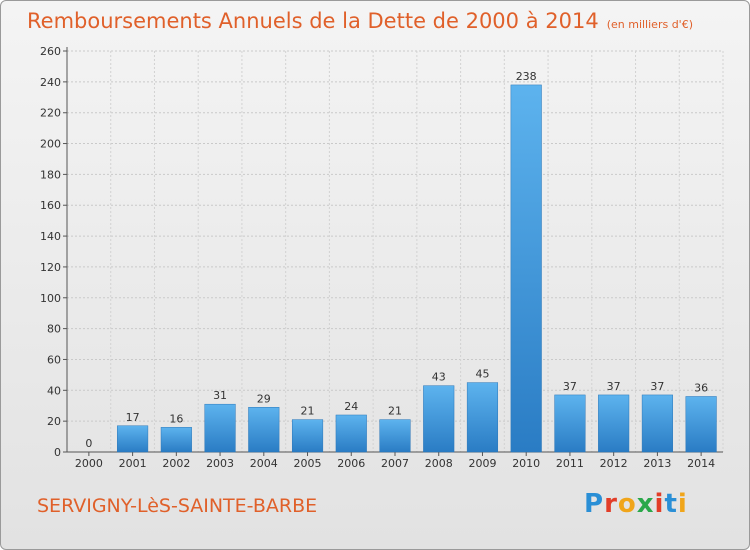  I want to click on y-tick-label: 220, so click(50, 113).